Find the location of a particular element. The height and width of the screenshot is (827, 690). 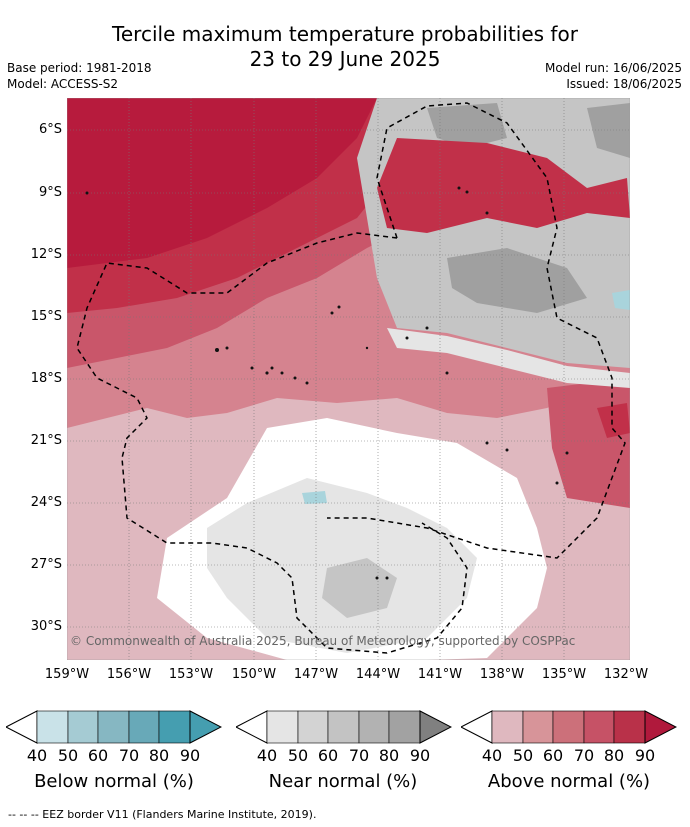

model-run: Model run: 16/06/2025 is located at coordinates (613, 68).